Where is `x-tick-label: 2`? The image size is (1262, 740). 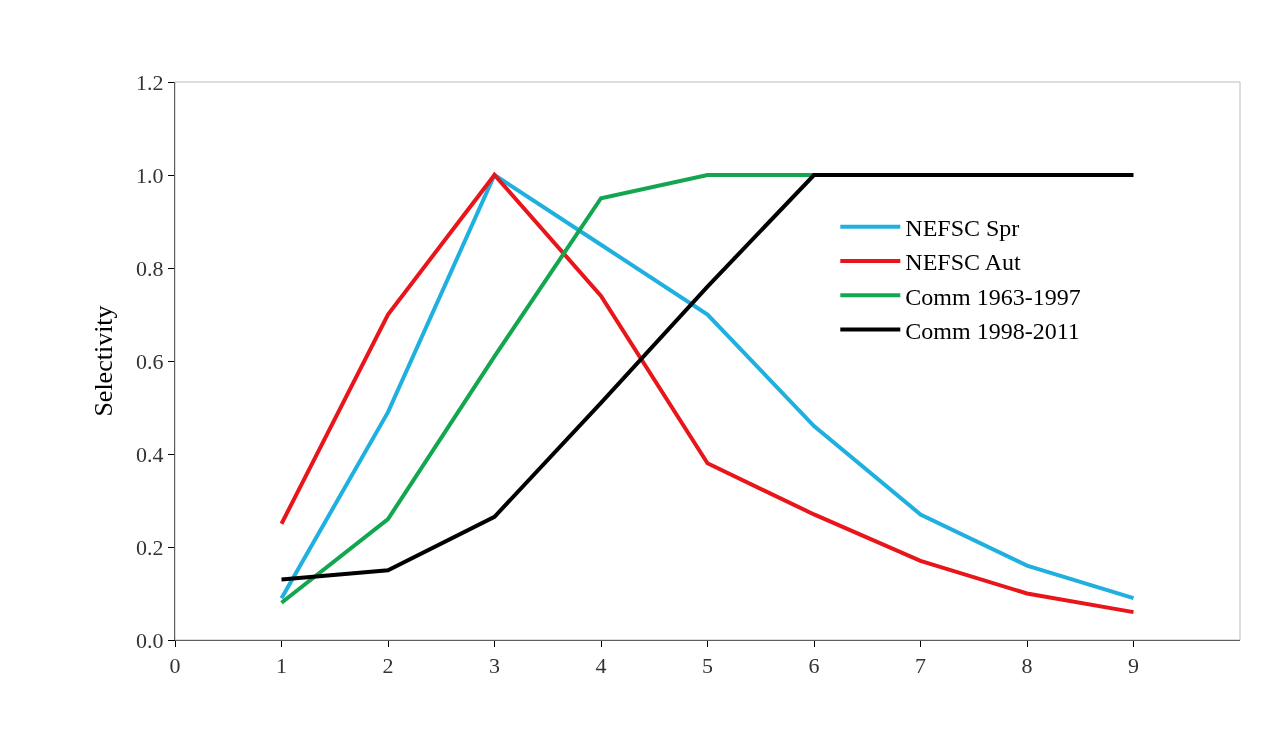 x-tick-label: 2 is located at coordinates (388, 666).